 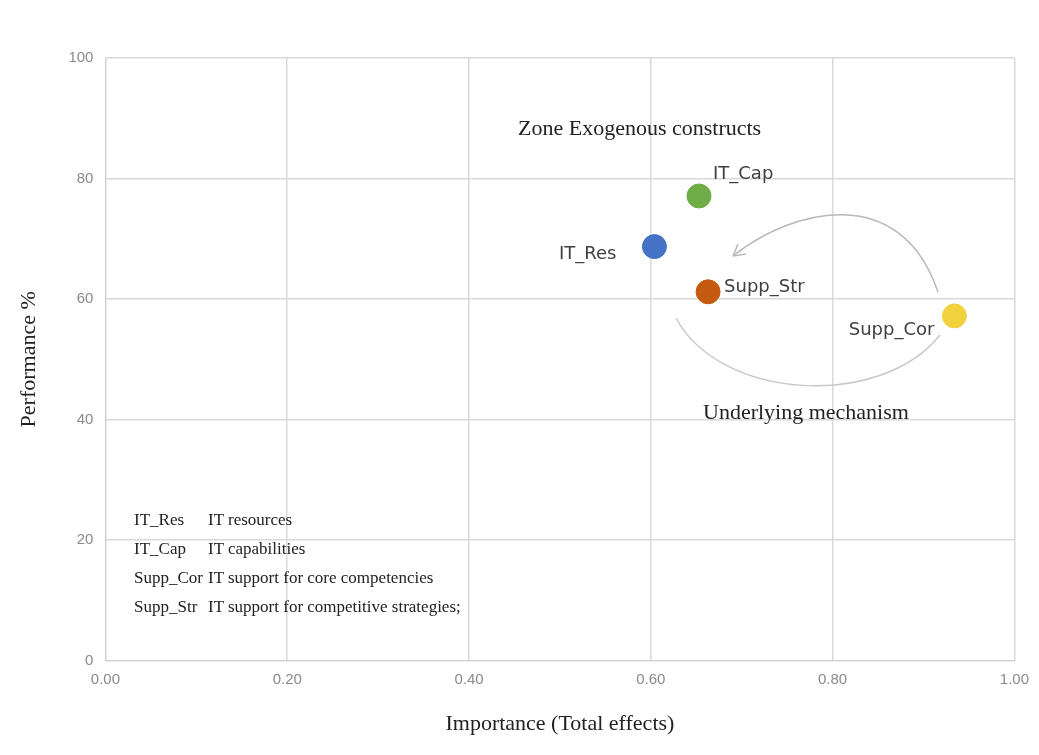 What do you see at coordinates (892, 328) in the screenshot?
I see `series-label: Supp_Cor` at bounding box center [892, 328].